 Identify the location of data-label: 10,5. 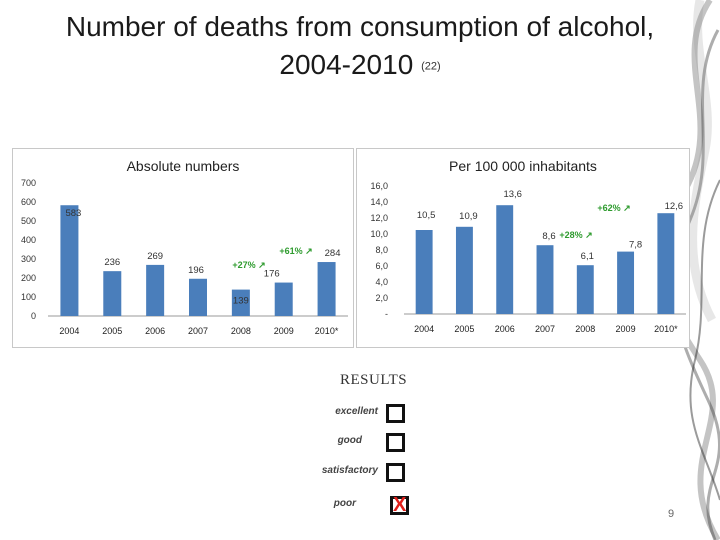
(426, 215).